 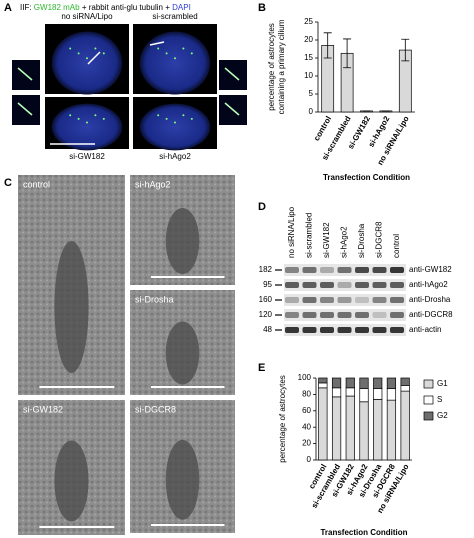 I want to click on y-tick-label: 100, so click(x=305, y=377).